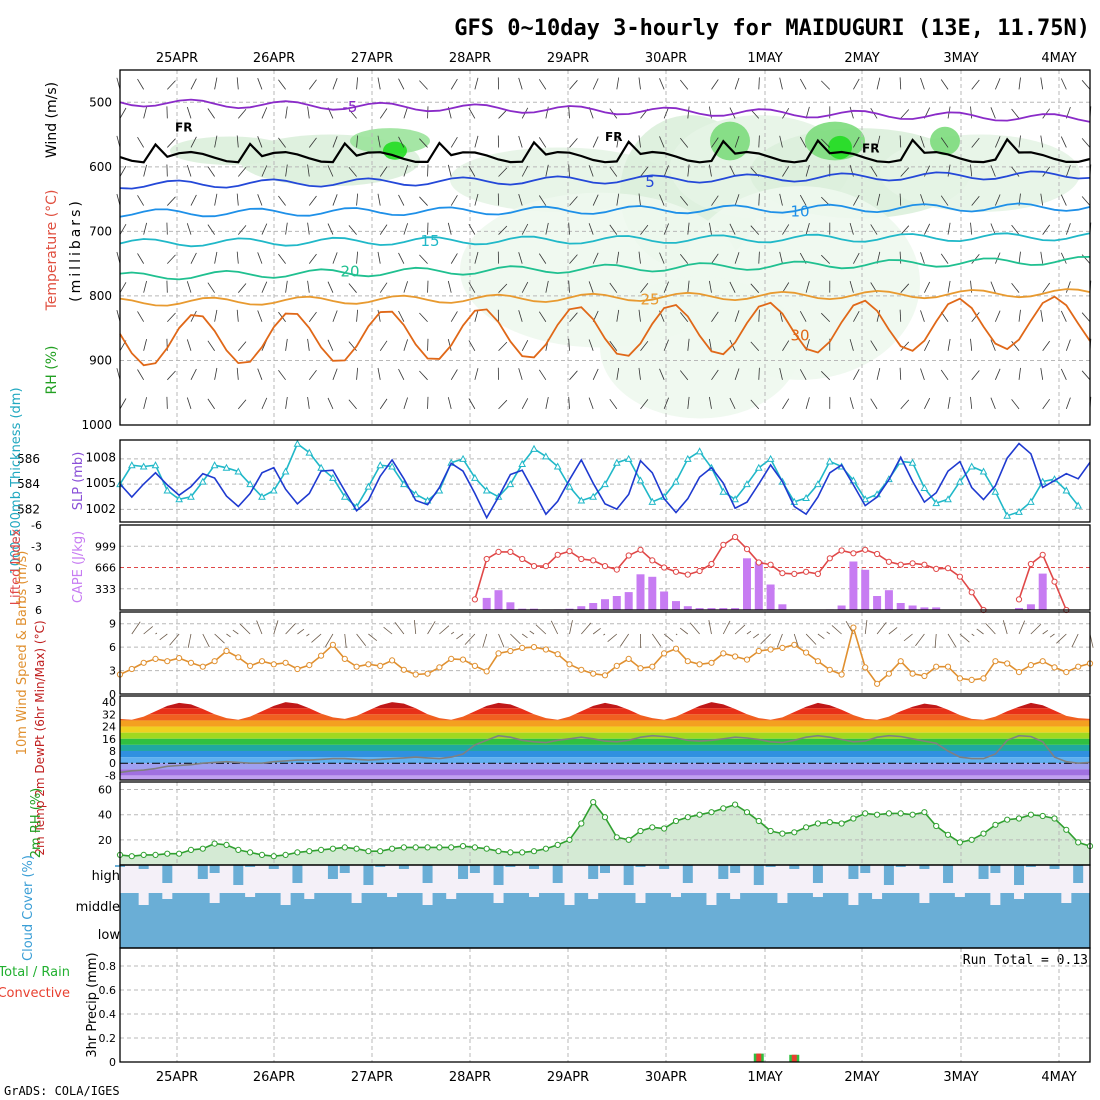  Describe the element at coordinates (100, 360) in the screenshot. I see `pressure-tick-label: 900` at that location.